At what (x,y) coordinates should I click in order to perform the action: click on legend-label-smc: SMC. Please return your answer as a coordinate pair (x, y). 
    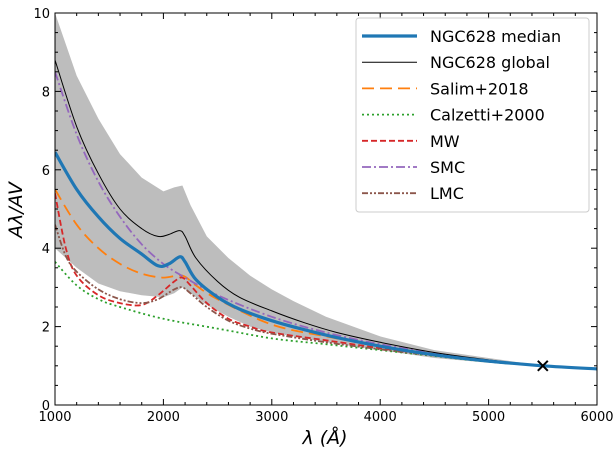
    Looking at the image, I should click on (447, 167).